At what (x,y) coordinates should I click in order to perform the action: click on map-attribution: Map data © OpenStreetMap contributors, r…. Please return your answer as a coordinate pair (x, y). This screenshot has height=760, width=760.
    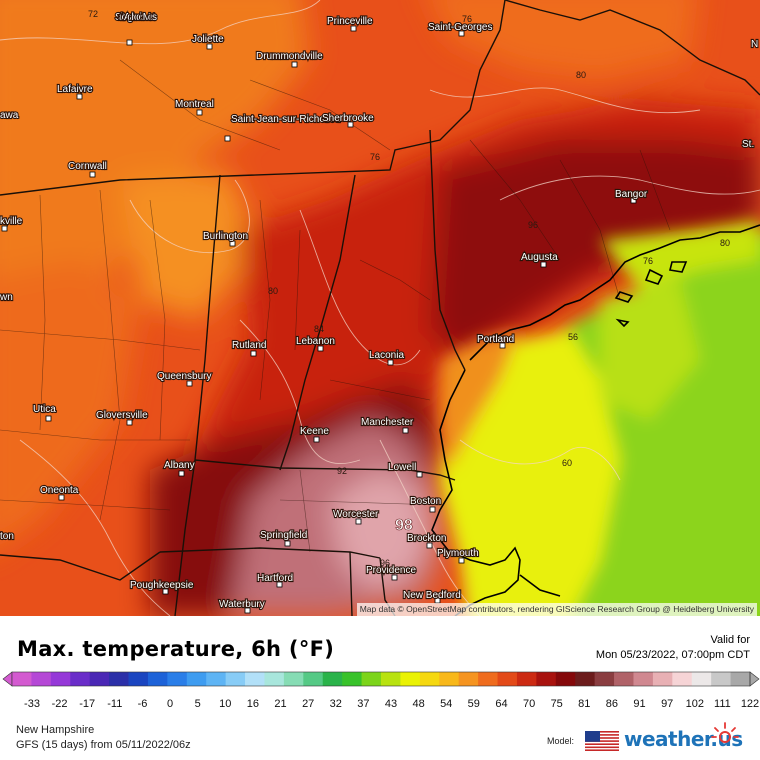
    Looking at the image, I should click on (556, 609).